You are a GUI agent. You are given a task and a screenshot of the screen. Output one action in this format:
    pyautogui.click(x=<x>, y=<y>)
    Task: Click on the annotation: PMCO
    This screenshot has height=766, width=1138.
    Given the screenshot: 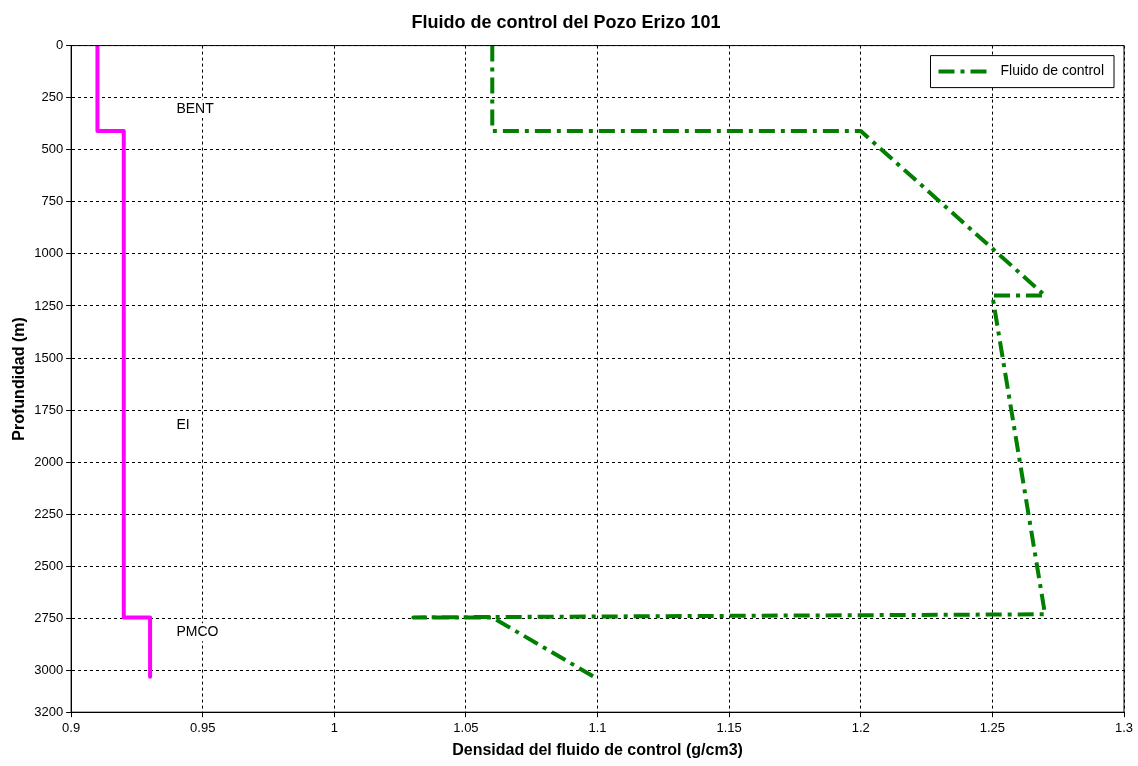 What is the action you would take?
    pyautogui.click(x=197, y=631)
    